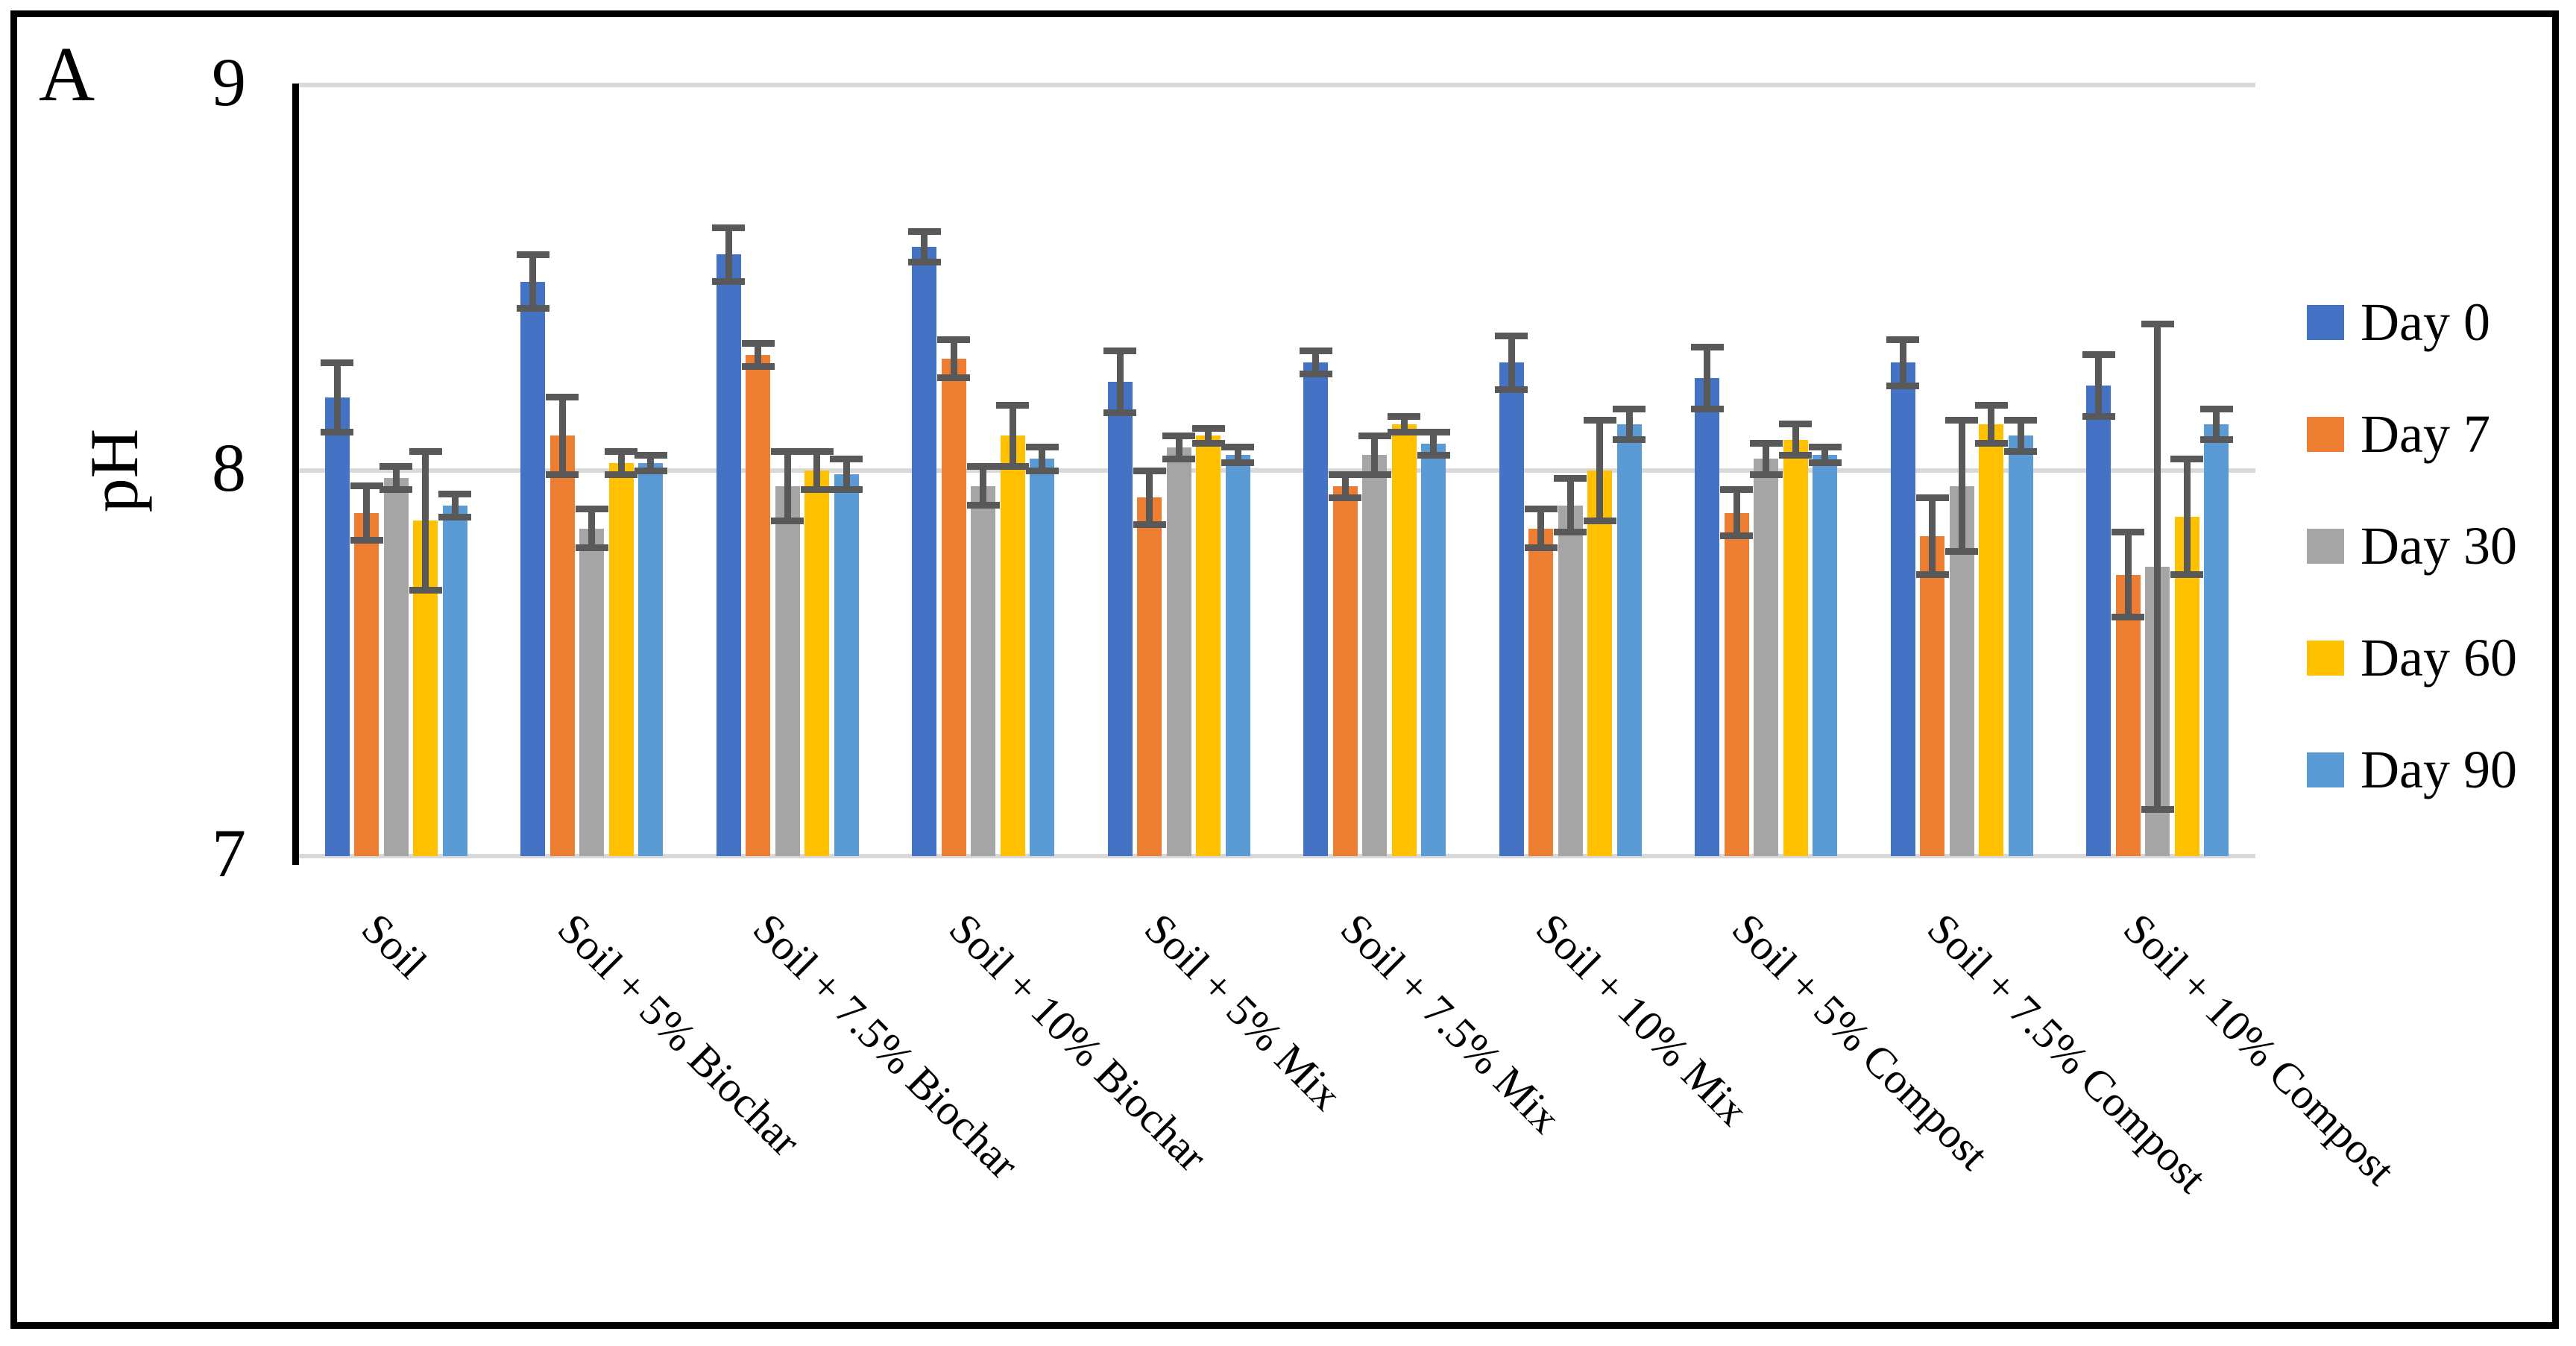  What do you see at coordinates (2439, 658) in the screenshot?
I see `legend-label-day-60: Day 60` at bounding box center [2439, 658].